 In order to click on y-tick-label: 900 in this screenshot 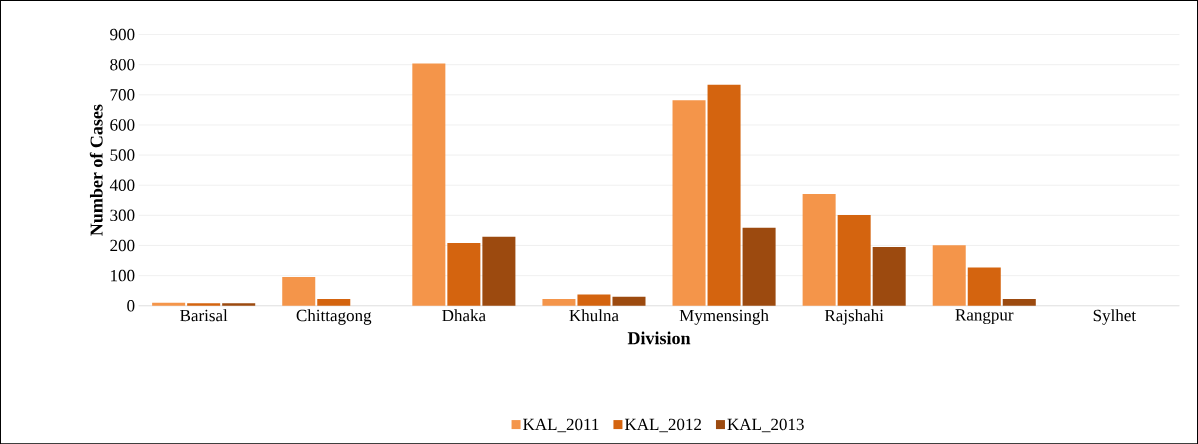, I will do `click(122, 34)`.